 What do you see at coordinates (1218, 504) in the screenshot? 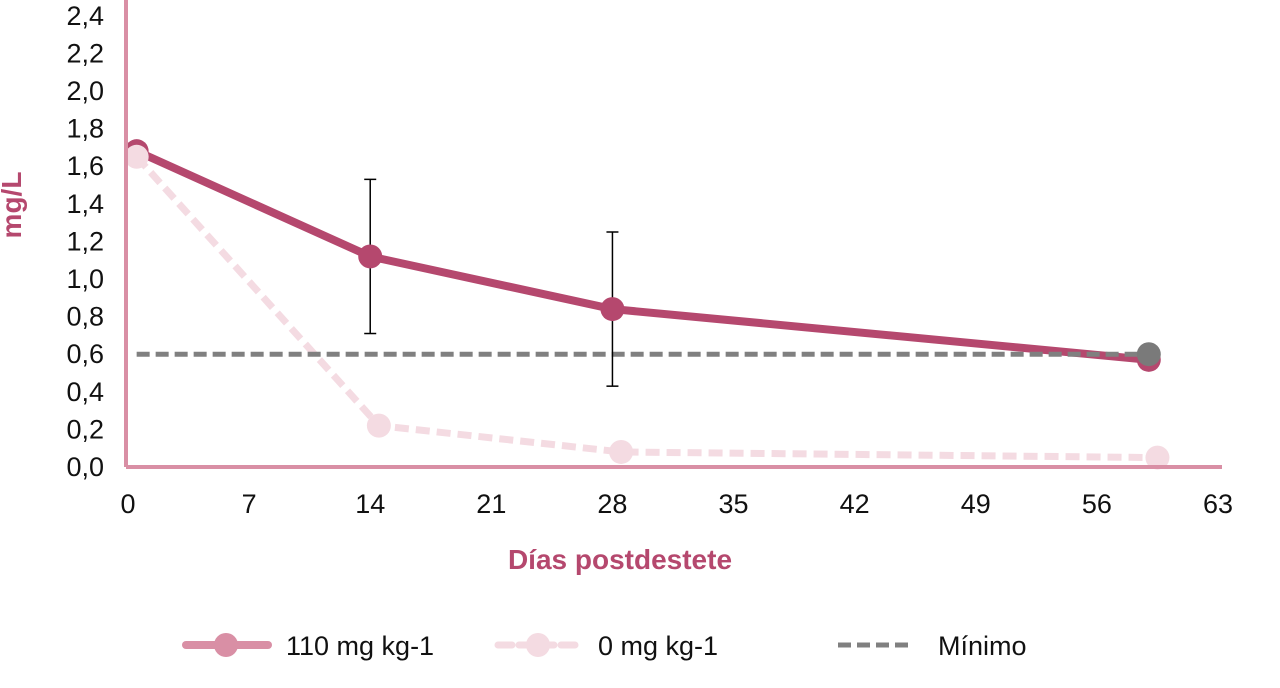
I see `x-tick-label: 63` at bounding box center [1218, 504].